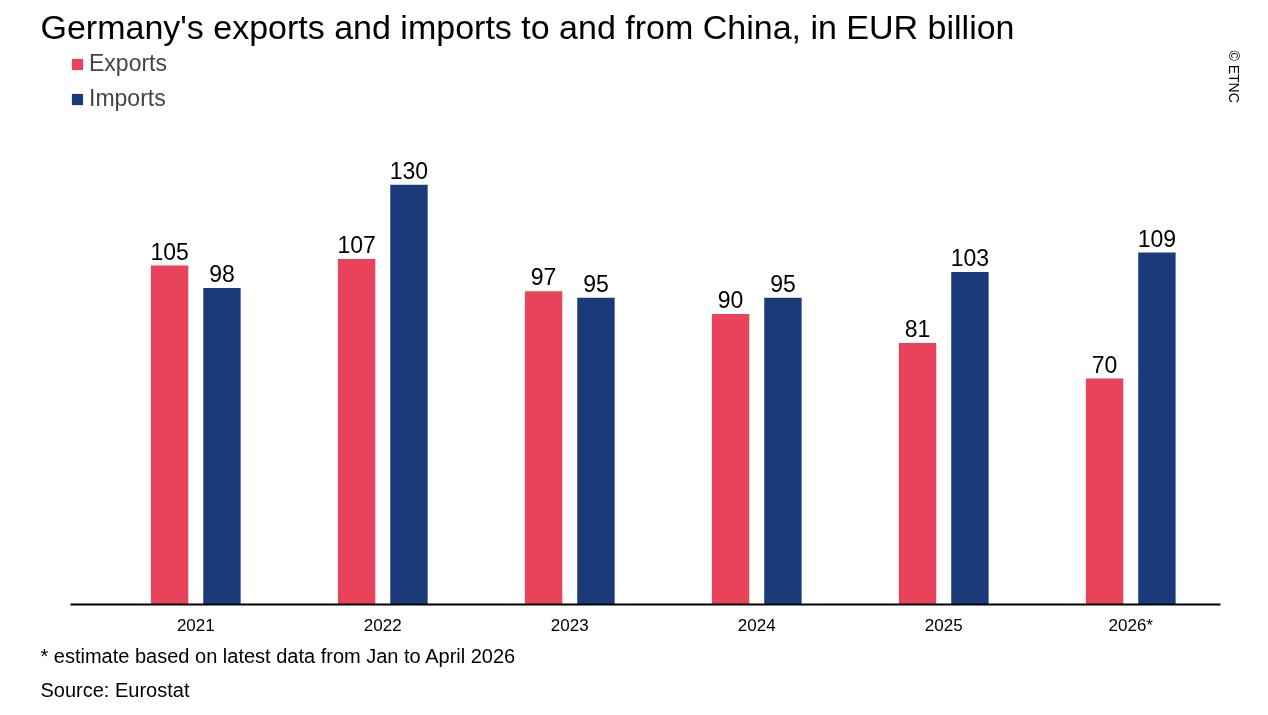  Describe the element at coordinates (409, 170) in the screenshot. I see `data-label: 130` at that location.